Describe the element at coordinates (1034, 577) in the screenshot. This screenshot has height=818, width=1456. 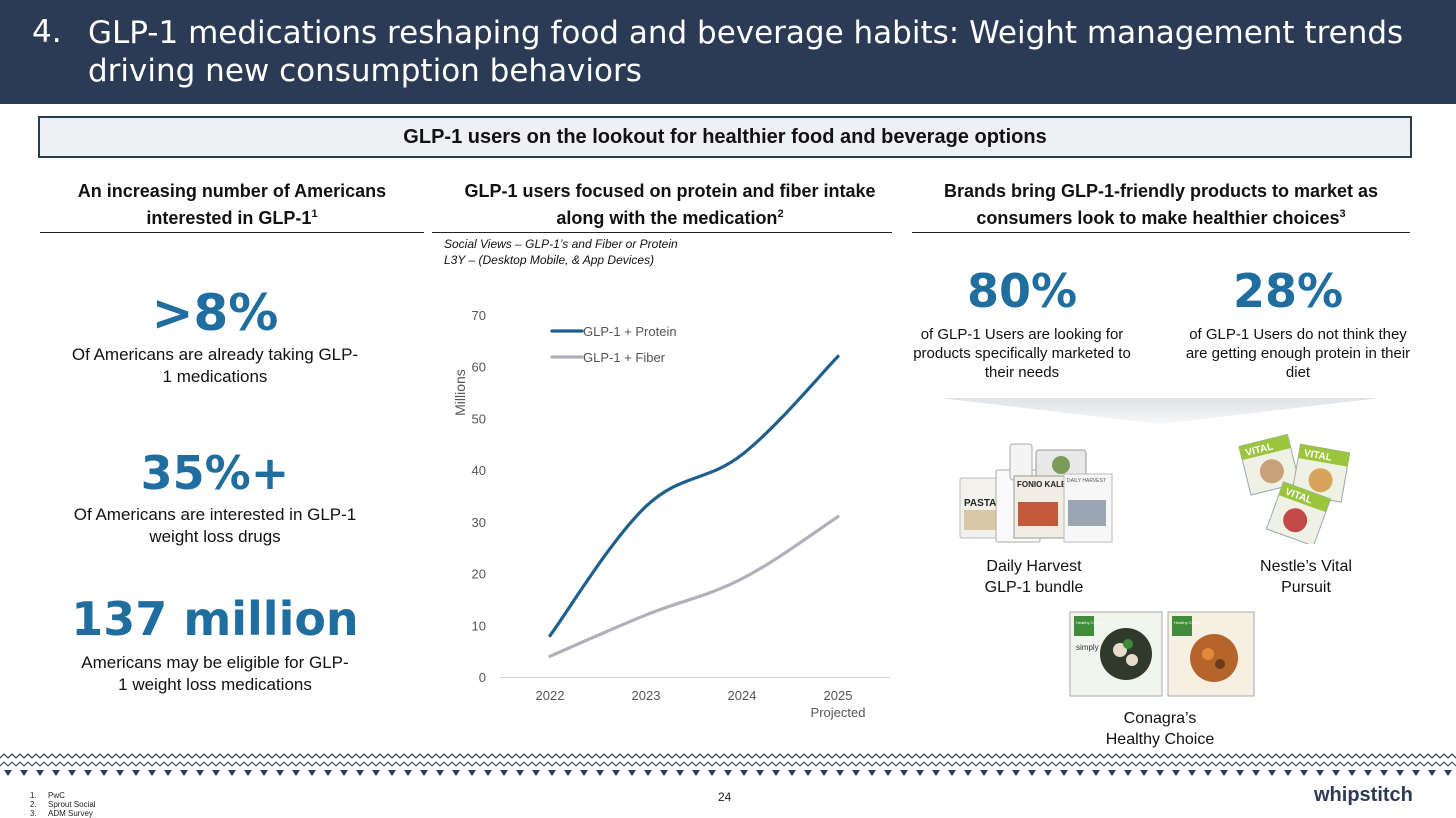
I see `caption-daily-harvest: Daily Harvest GLP-1 bundle` at that location.